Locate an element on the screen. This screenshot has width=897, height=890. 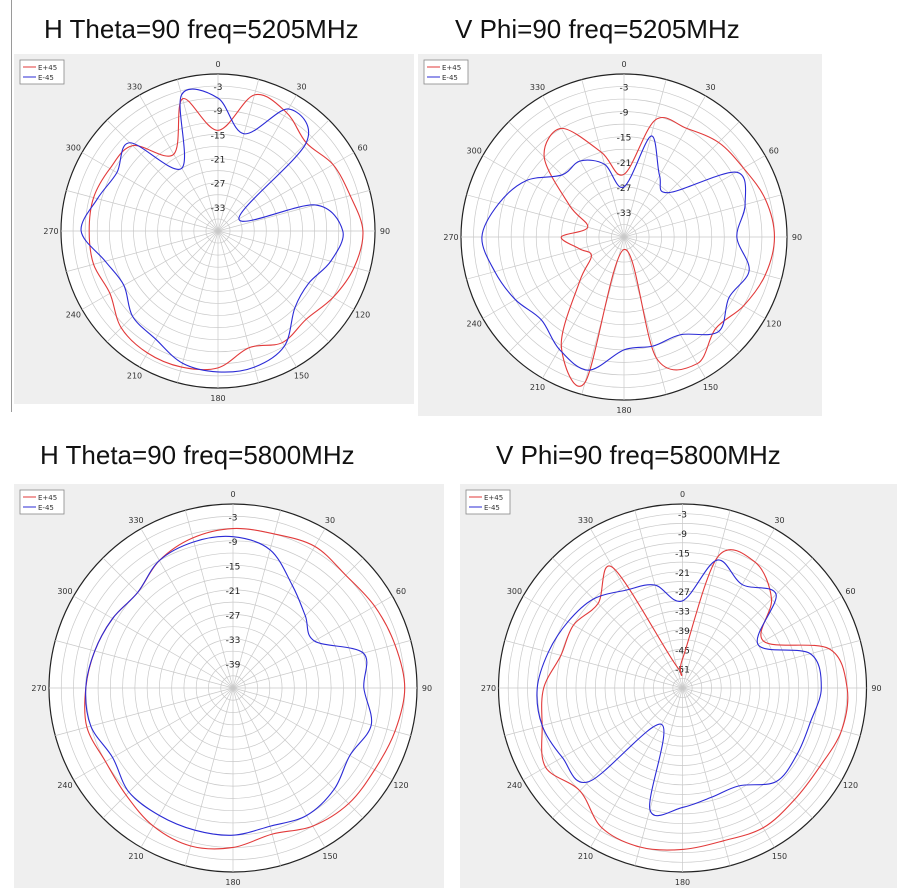
angular-tick-label: 240 is located at coordinates (474, 324).